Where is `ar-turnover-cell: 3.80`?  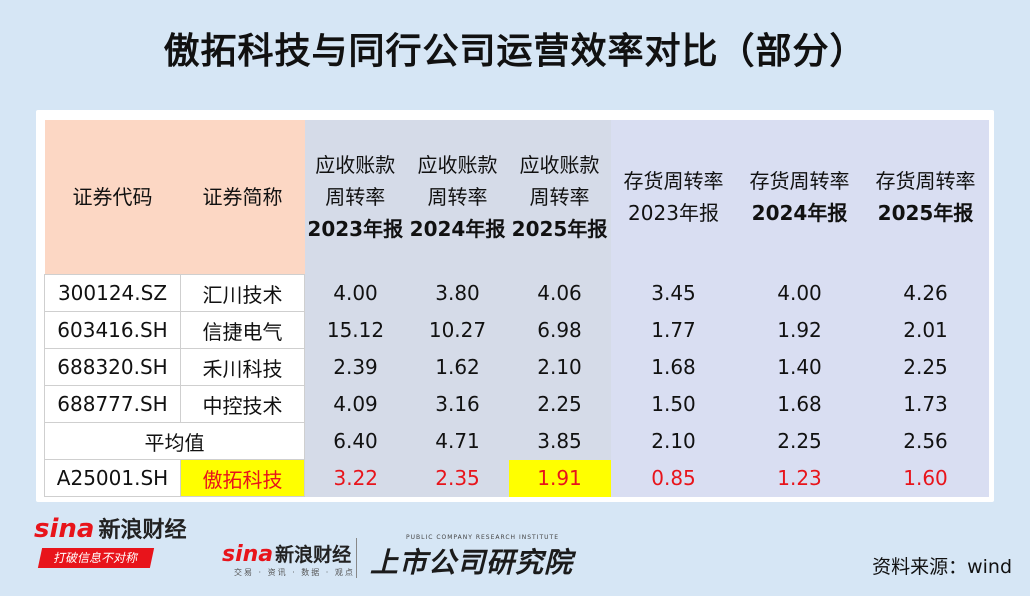
ar-turnover-cell: 3.80 is located at coordinates (457, 293).